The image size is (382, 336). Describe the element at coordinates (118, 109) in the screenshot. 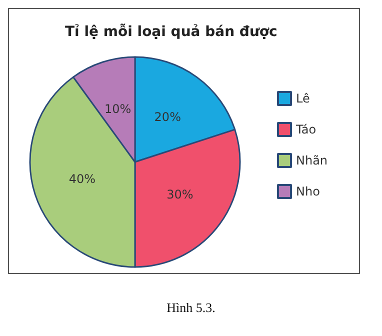

I see `data-label: 10%` at that location.